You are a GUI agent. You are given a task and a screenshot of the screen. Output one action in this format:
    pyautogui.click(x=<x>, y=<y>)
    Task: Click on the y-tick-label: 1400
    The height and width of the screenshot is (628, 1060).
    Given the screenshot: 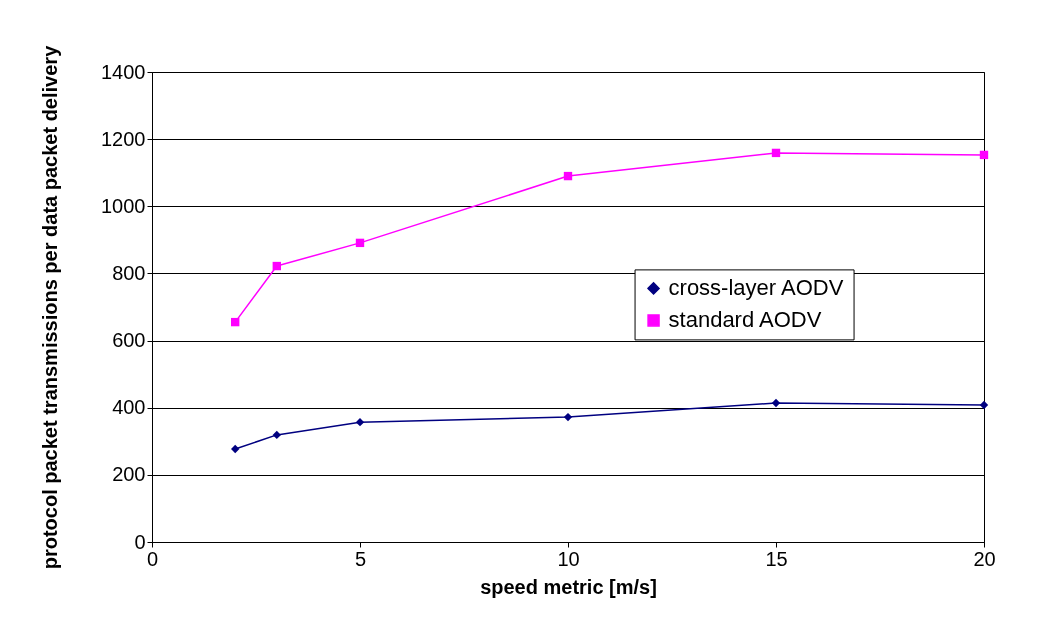 What is the action you would take?
    pyautogui.click(x=123, y=71)
    